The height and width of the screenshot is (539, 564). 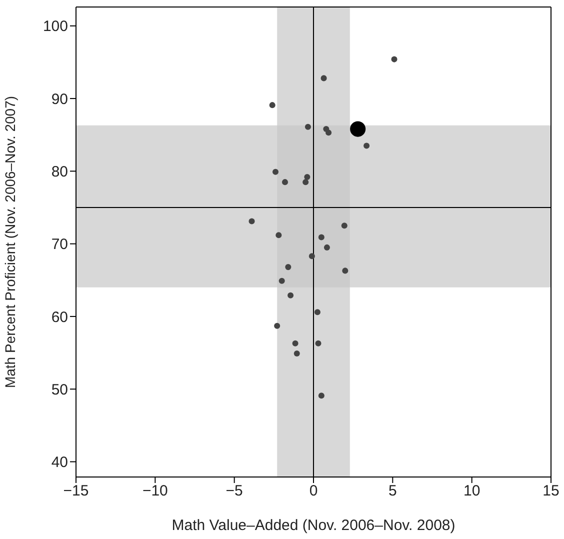 What do you see at coordinates (59, 317) in the screenshot?
I see `y-tick-label: 60` at bounding box center [59, 317].